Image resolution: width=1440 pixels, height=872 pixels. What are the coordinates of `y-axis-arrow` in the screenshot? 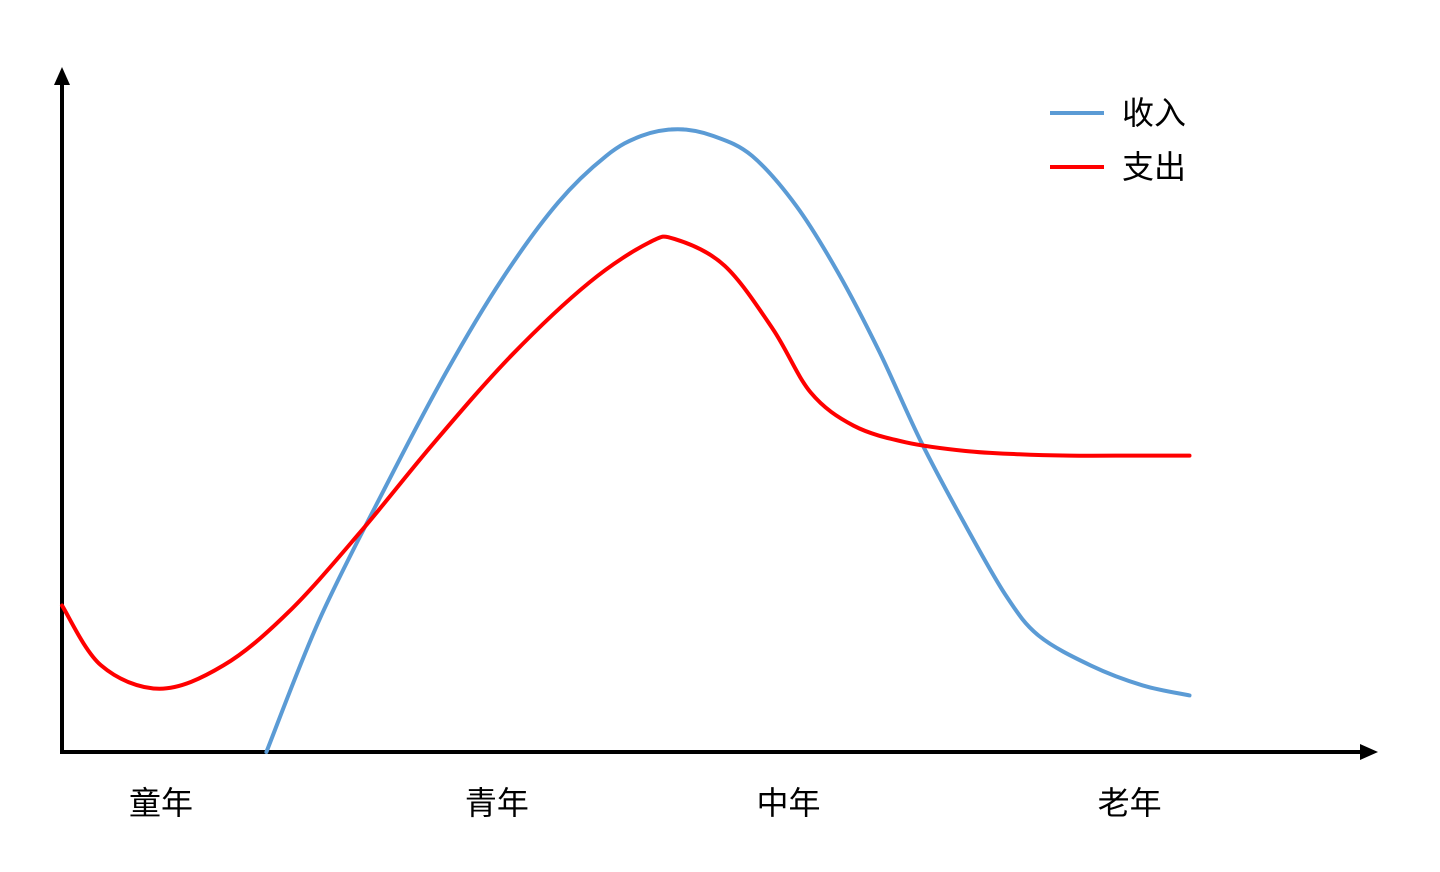 It's located at (62, 76).